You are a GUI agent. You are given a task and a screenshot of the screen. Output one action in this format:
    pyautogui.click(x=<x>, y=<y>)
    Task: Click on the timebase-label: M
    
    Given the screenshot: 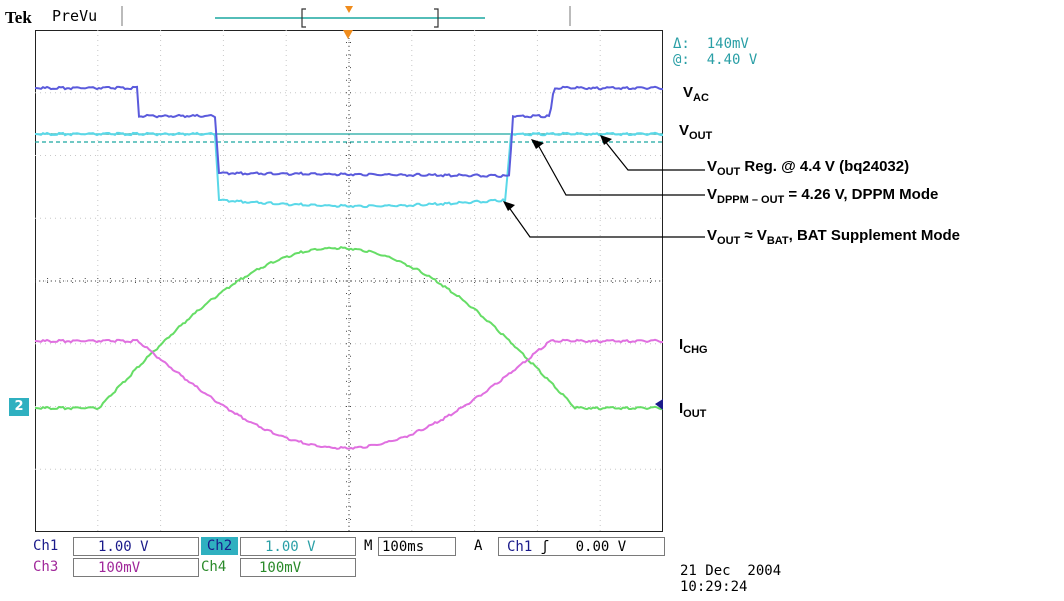 What is the action you would take?
    pyautogui.click(x=368, y=546)
    